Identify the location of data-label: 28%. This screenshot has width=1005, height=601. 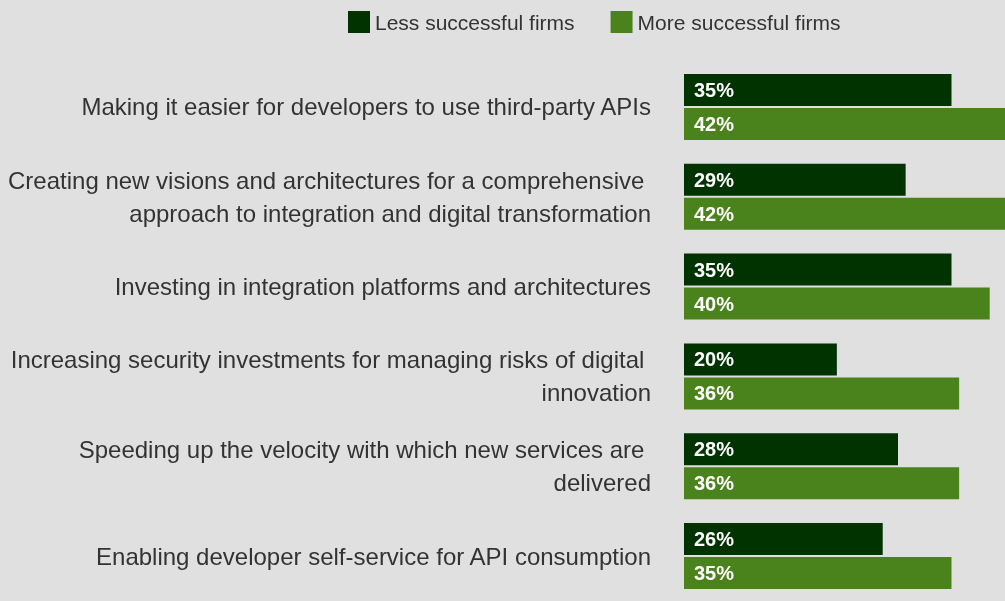
(714, 449).